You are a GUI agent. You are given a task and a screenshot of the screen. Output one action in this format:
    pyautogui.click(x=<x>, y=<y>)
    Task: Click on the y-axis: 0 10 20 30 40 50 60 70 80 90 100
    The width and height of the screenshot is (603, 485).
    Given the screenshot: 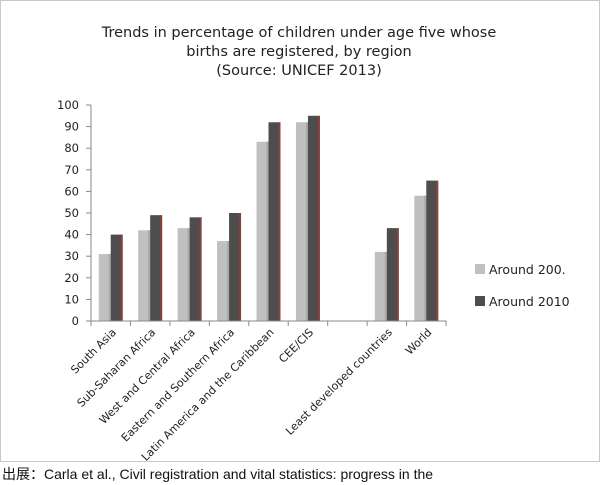 What is the action you would take?
    pyautogui.click(x=74, y=213)
    